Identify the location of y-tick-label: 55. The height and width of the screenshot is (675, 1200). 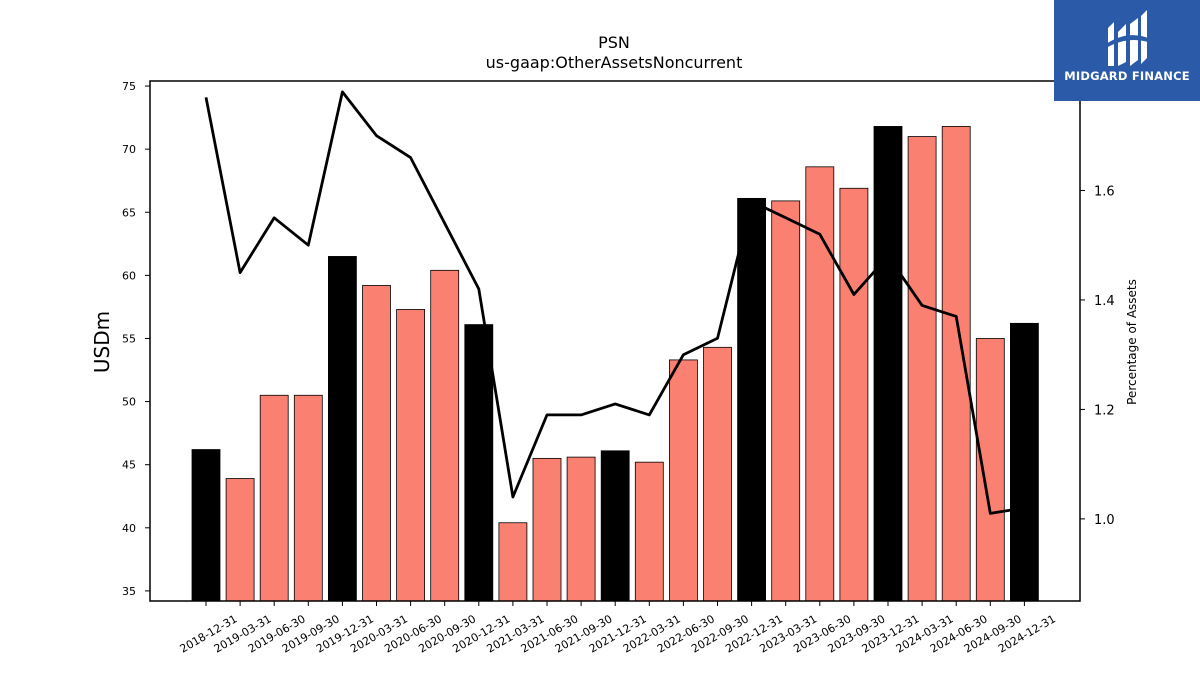
(129, 338).